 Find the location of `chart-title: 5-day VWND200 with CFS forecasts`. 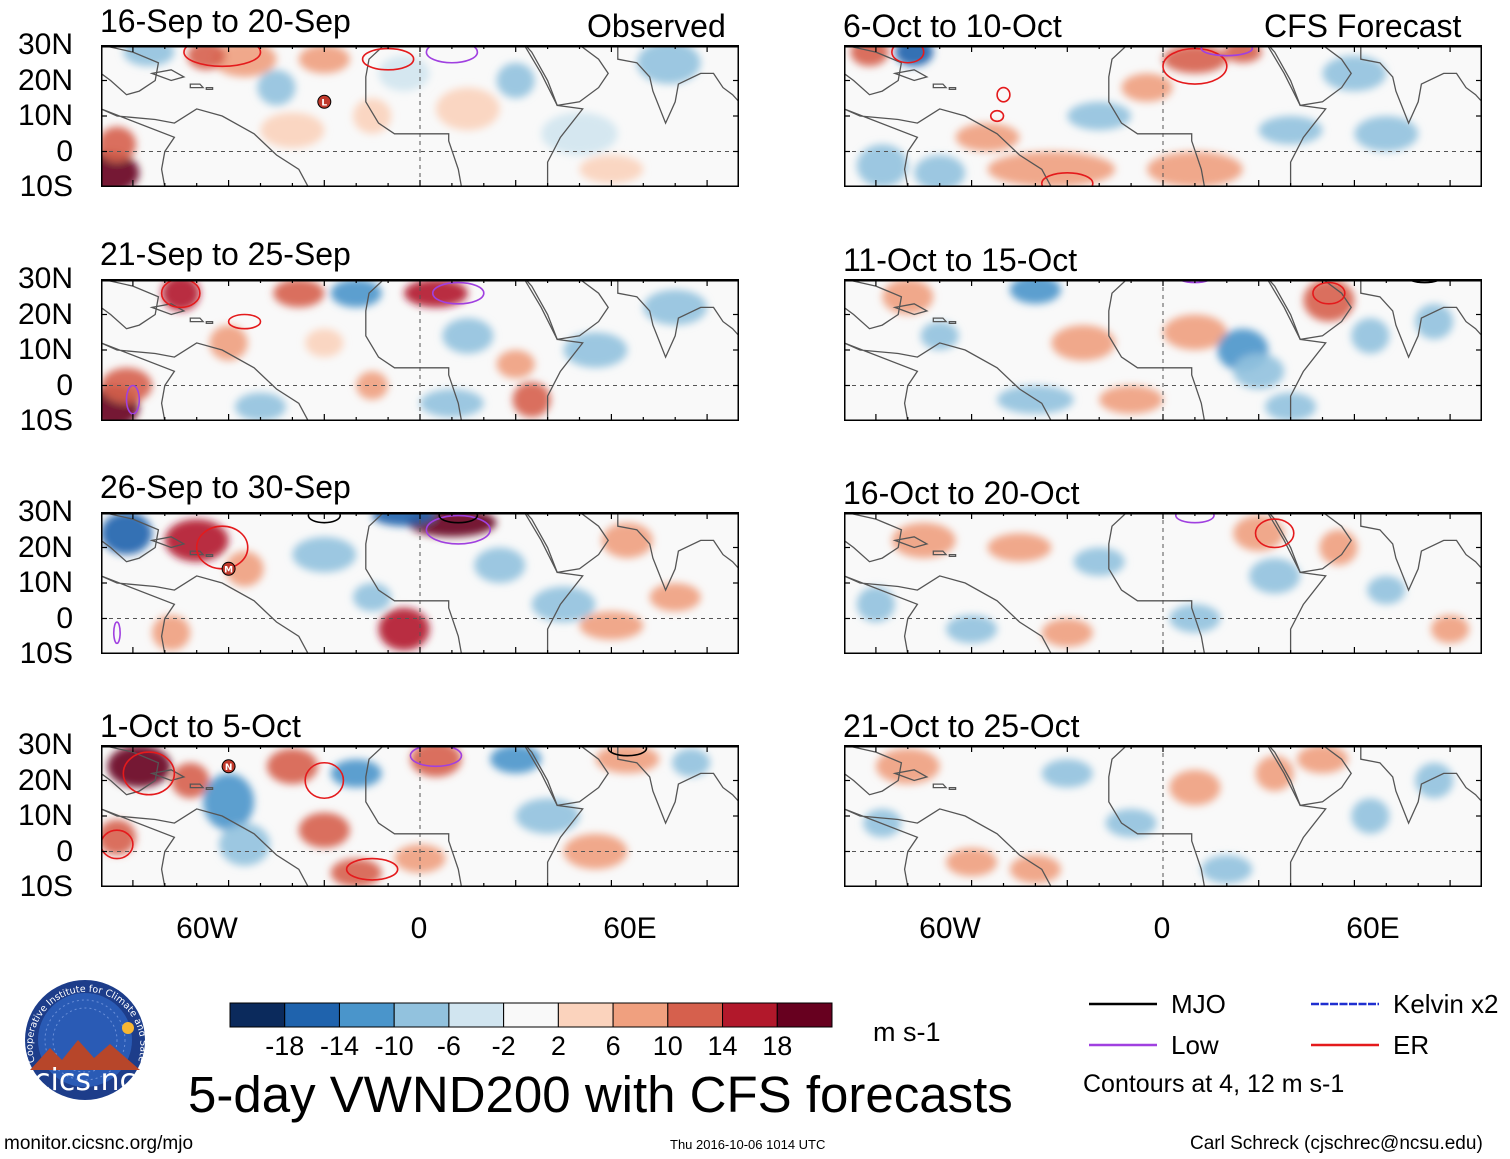

chart-title: 5-day VWND200 with CFS forecasts is located at coordinates (600, 1094).